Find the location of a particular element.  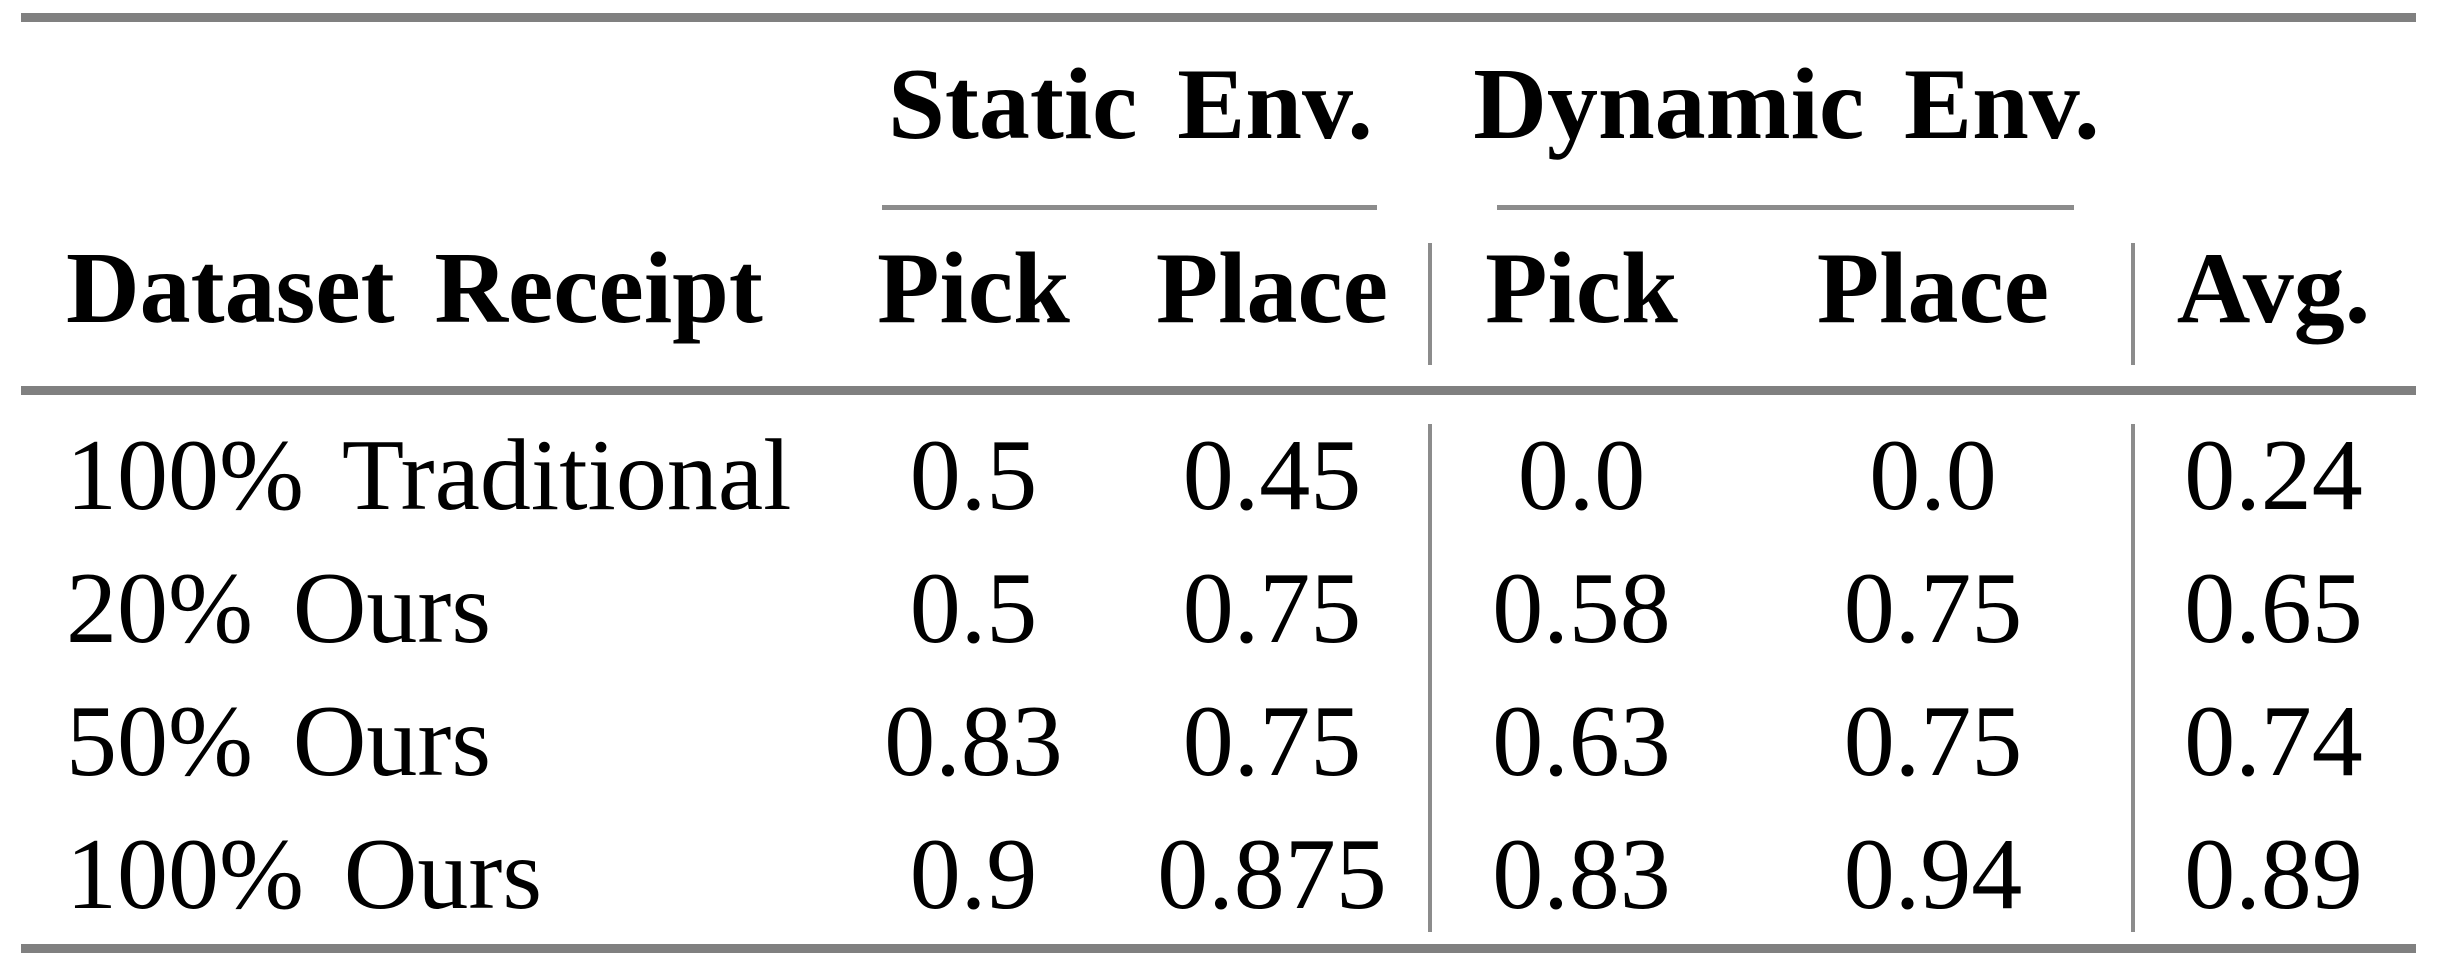

cell-dynamic-place: 0.0 is located at coordinates (1933, 475).